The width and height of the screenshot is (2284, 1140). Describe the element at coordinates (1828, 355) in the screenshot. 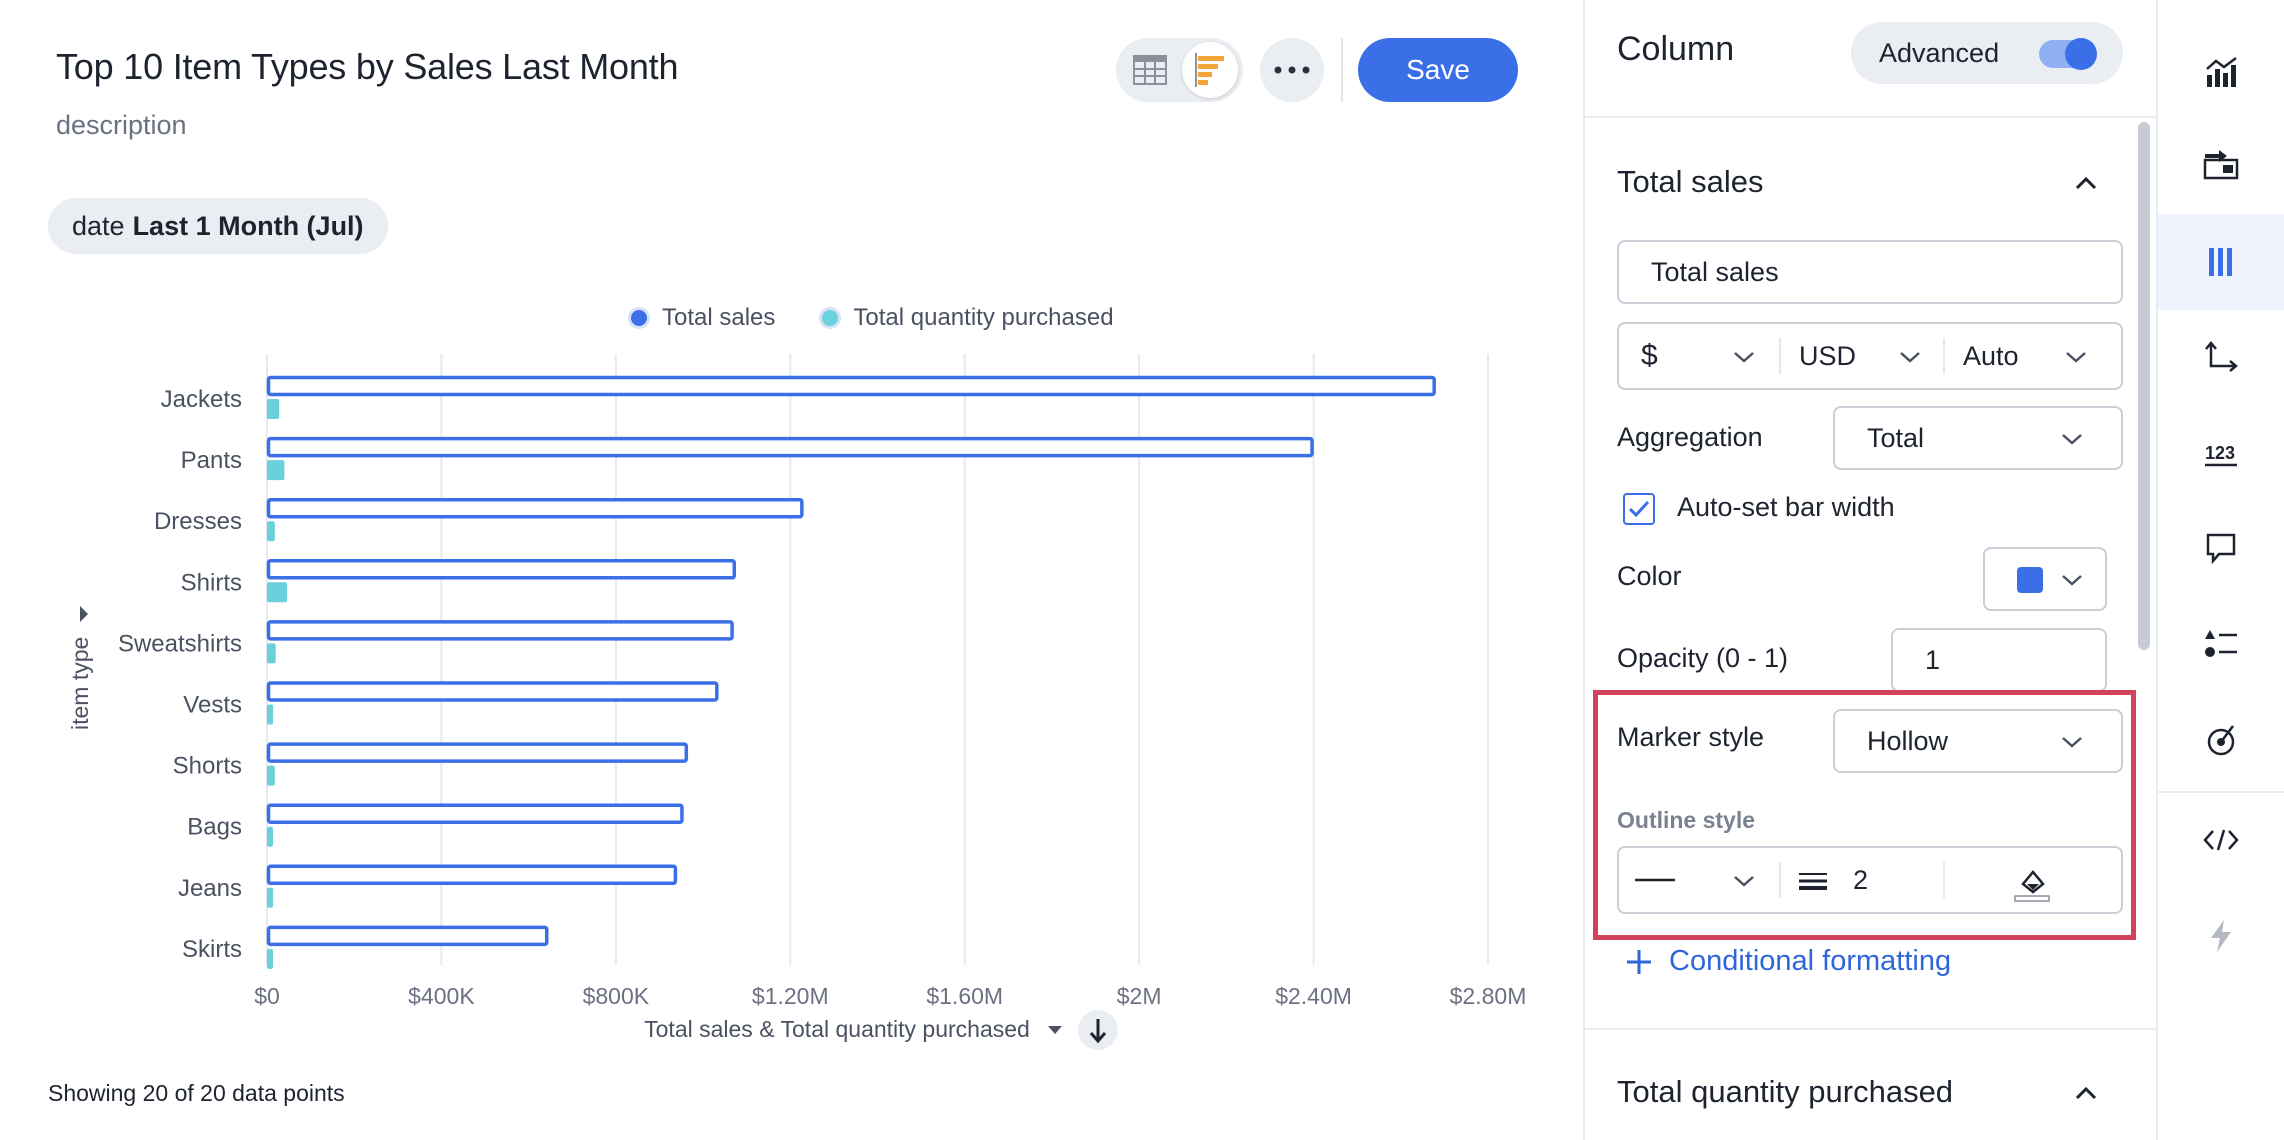

I see `currency-code: USD` at that location.